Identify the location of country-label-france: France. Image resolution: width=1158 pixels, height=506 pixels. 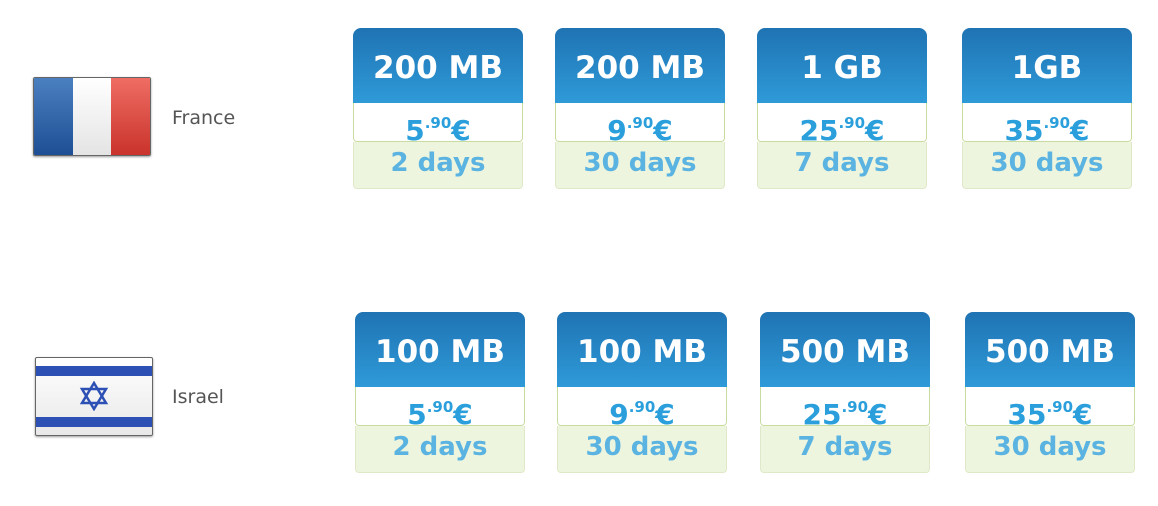
(204, 118).